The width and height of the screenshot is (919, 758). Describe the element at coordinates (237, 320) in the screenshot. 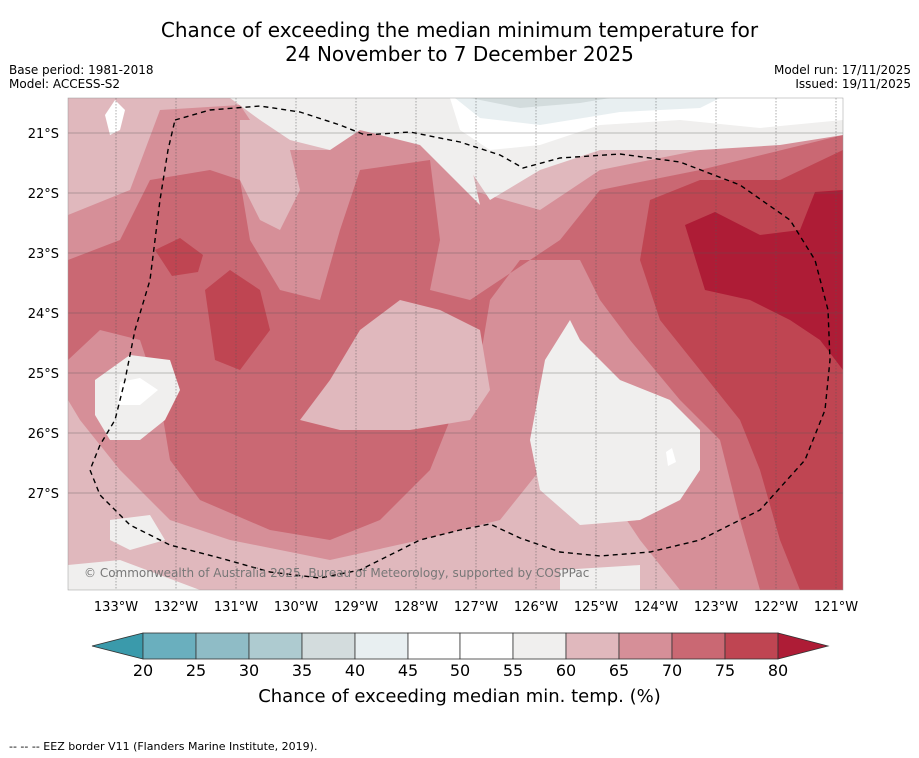

I see `field-75-b` at that location.